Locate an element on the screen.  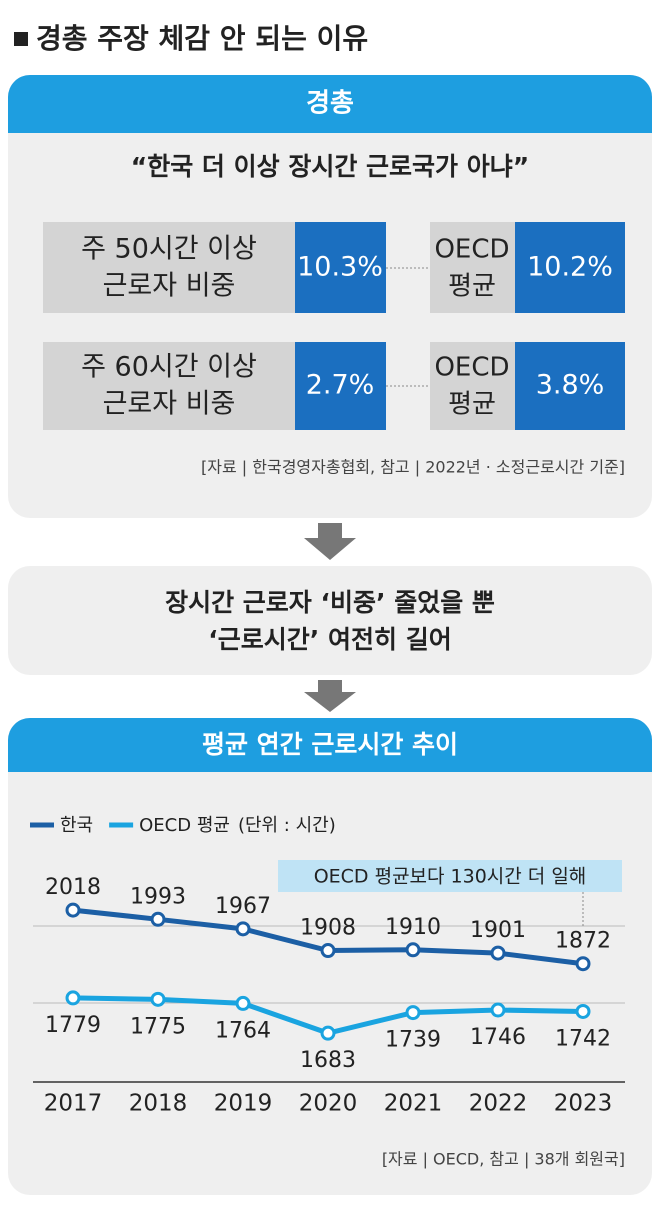
data-label: 2018 is located at coordinates (73, 887).